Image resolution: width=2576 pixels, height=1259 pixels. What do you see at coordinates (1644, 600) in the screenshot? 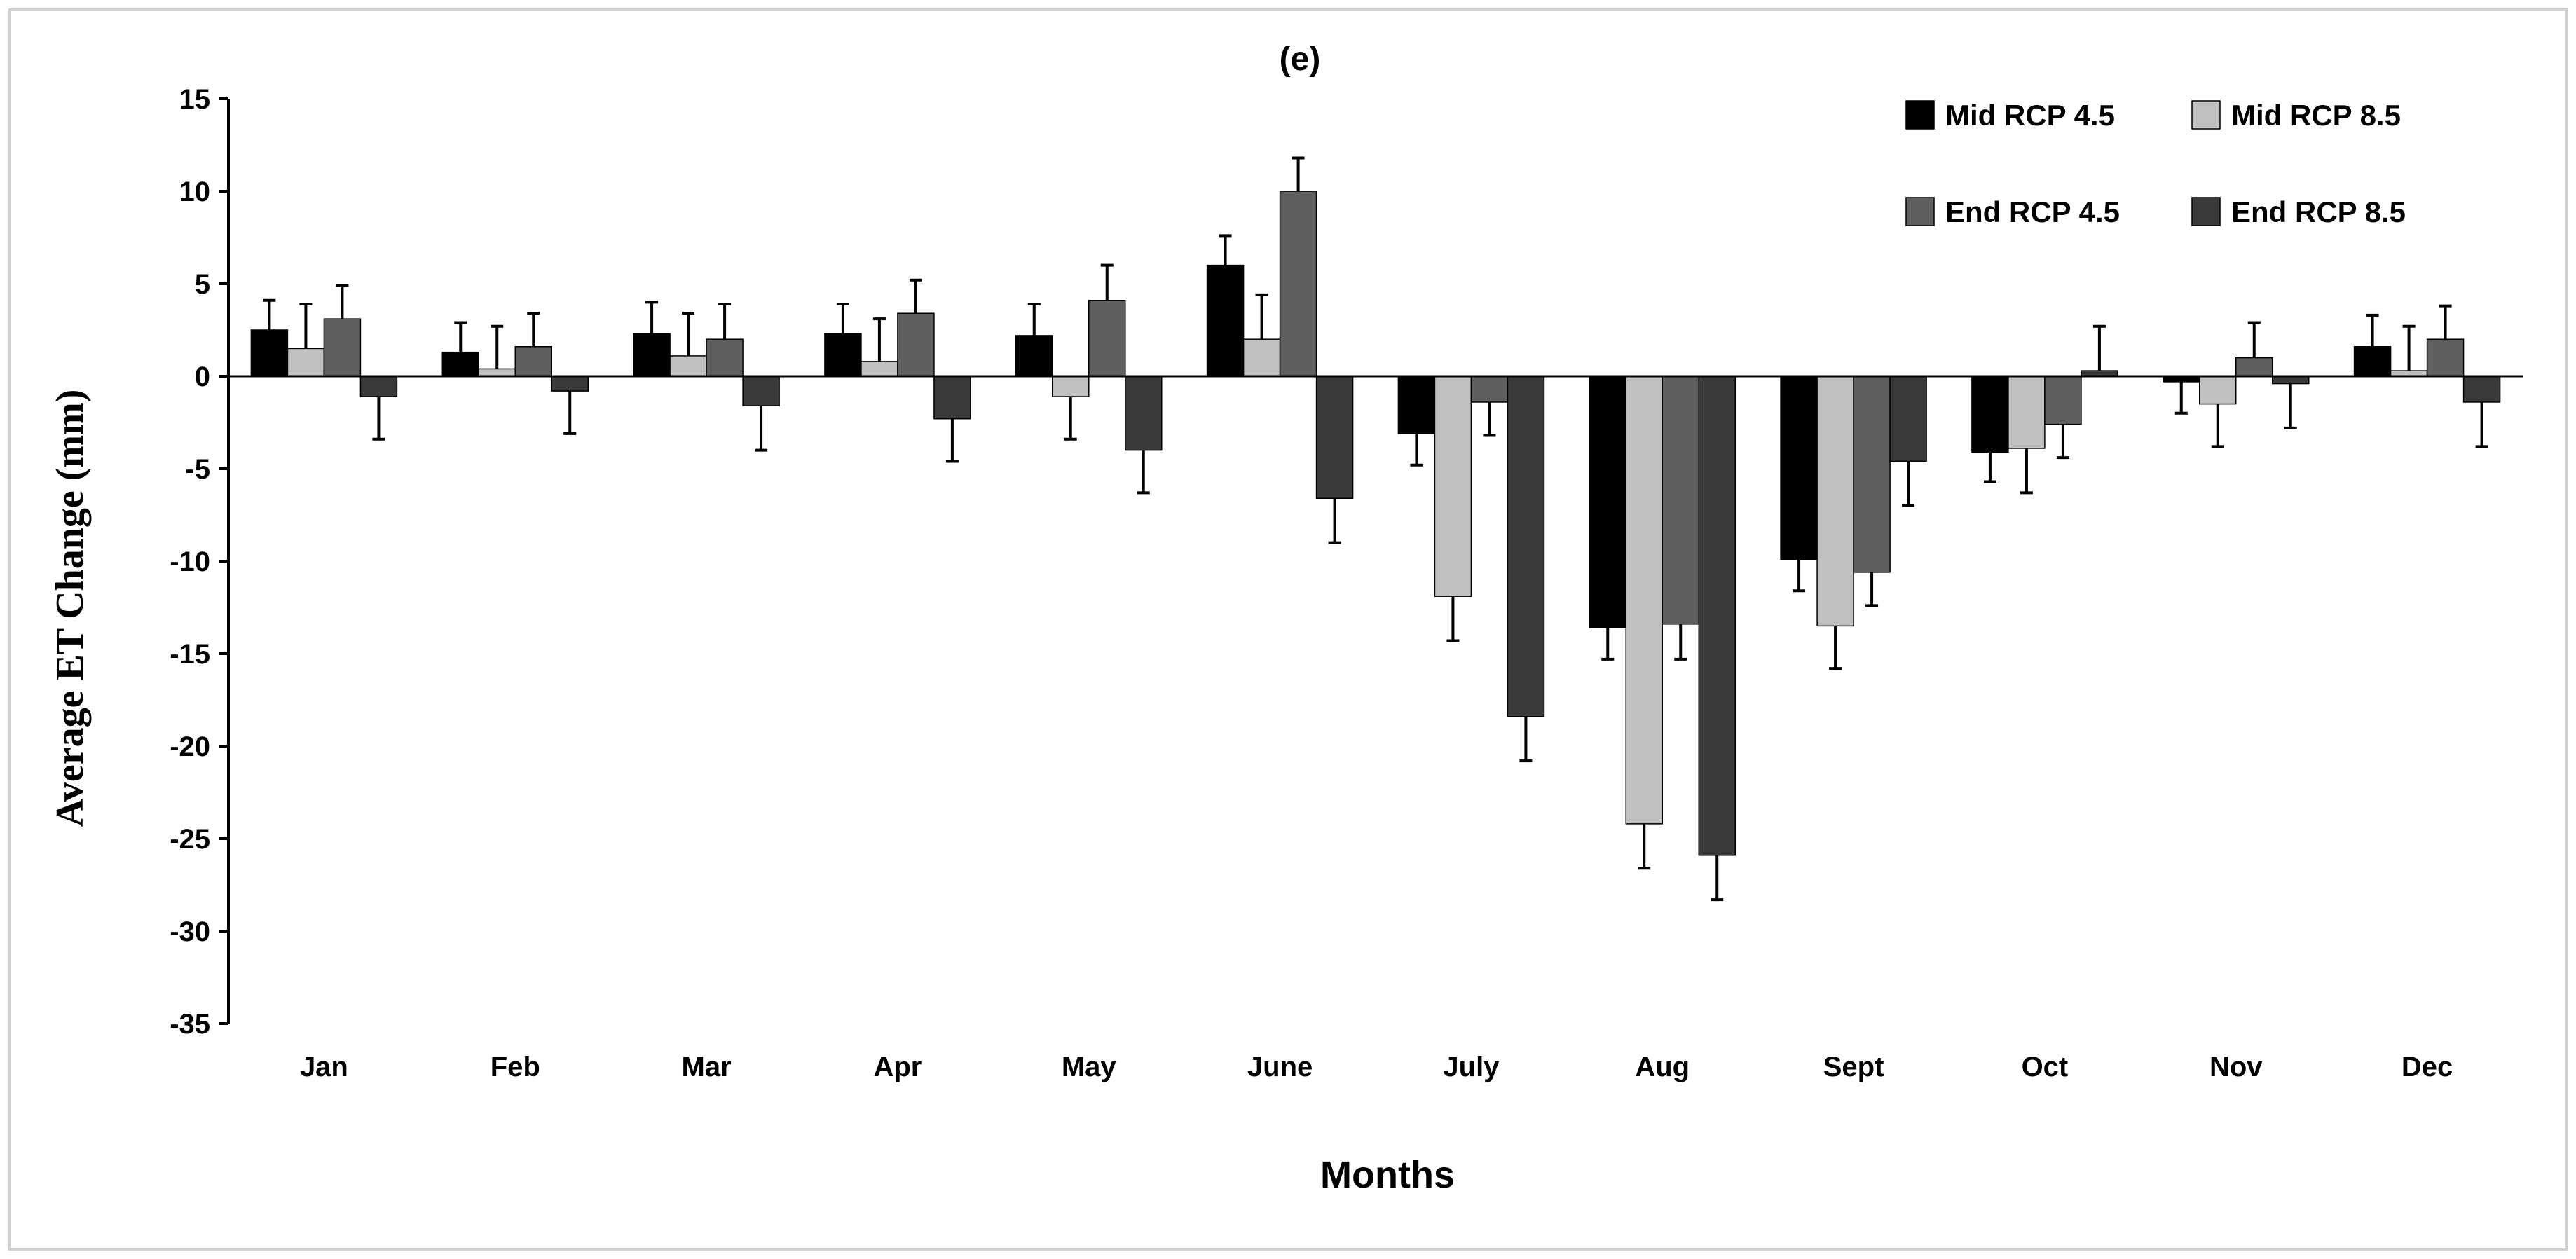
I see `bar-mid-rcp-8-5-aug` at bounding box center [1644, 600].